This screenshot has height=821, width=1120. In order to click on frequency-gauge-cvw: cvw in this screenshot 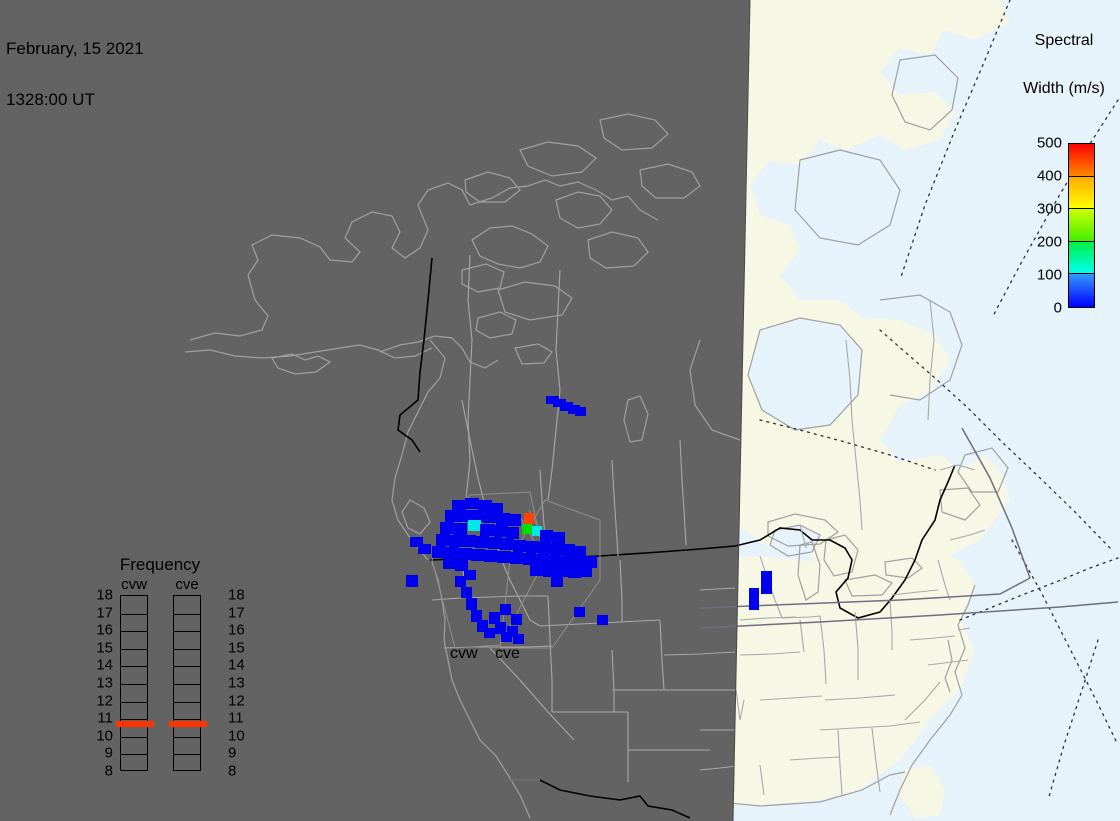, I will do `click(135, 673)`.